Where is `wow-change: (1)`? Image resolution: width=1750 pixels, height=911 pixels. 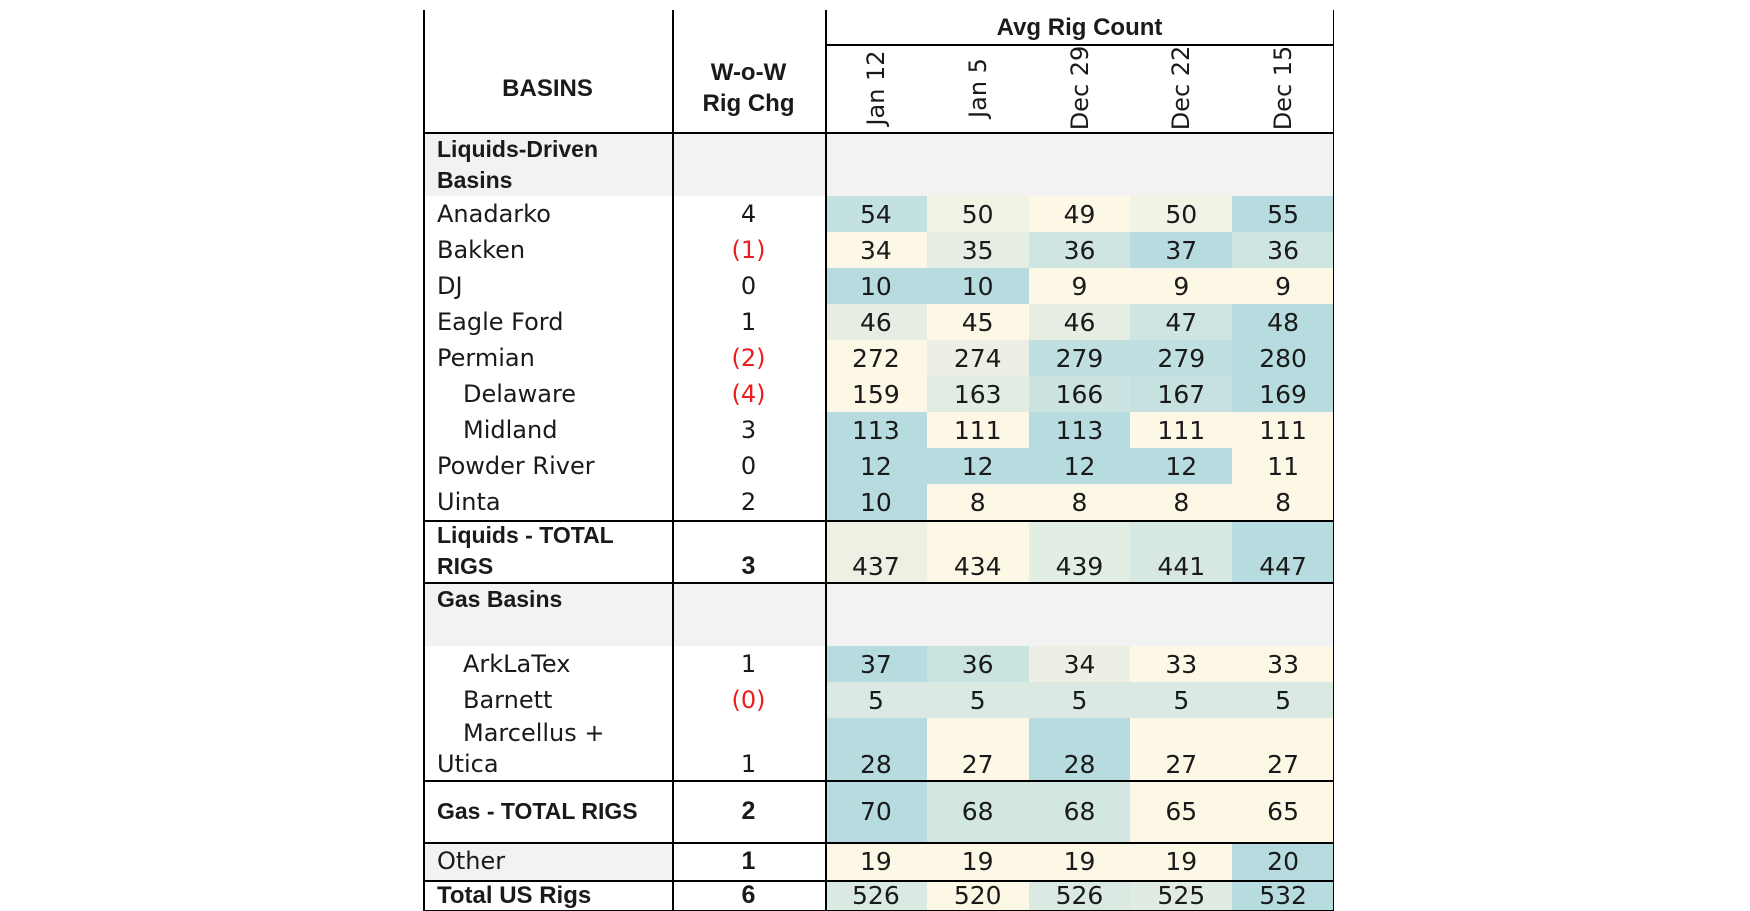
wow-change: (1) is located at coordinates (748, 250).